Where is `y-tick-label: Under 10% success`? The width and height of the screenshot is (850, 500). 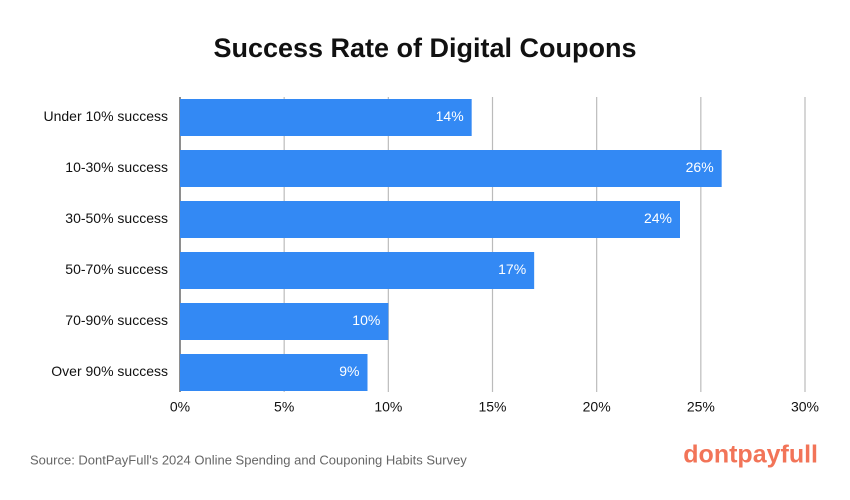
y-tick-label: Under 10% success is located at coordinates (105, 116).